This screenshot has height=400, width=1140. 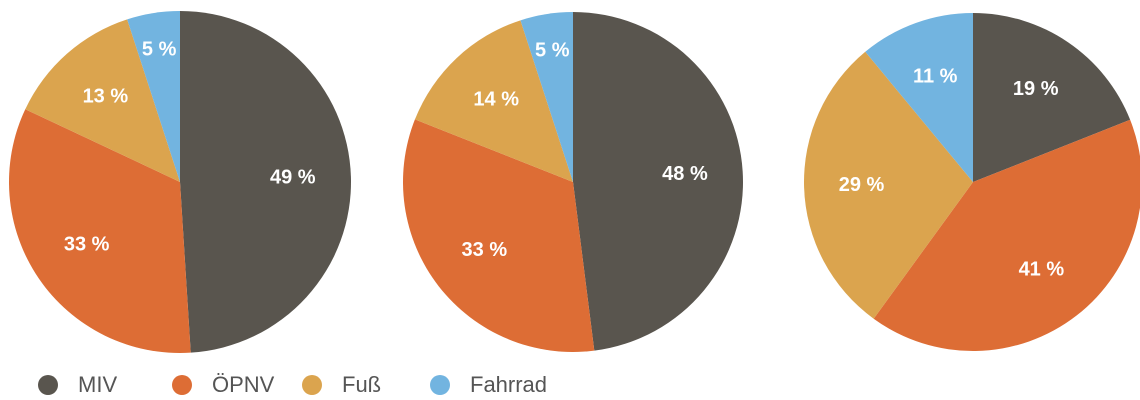 I want to click on legend-label: MIV, so click(x=97, y=384).